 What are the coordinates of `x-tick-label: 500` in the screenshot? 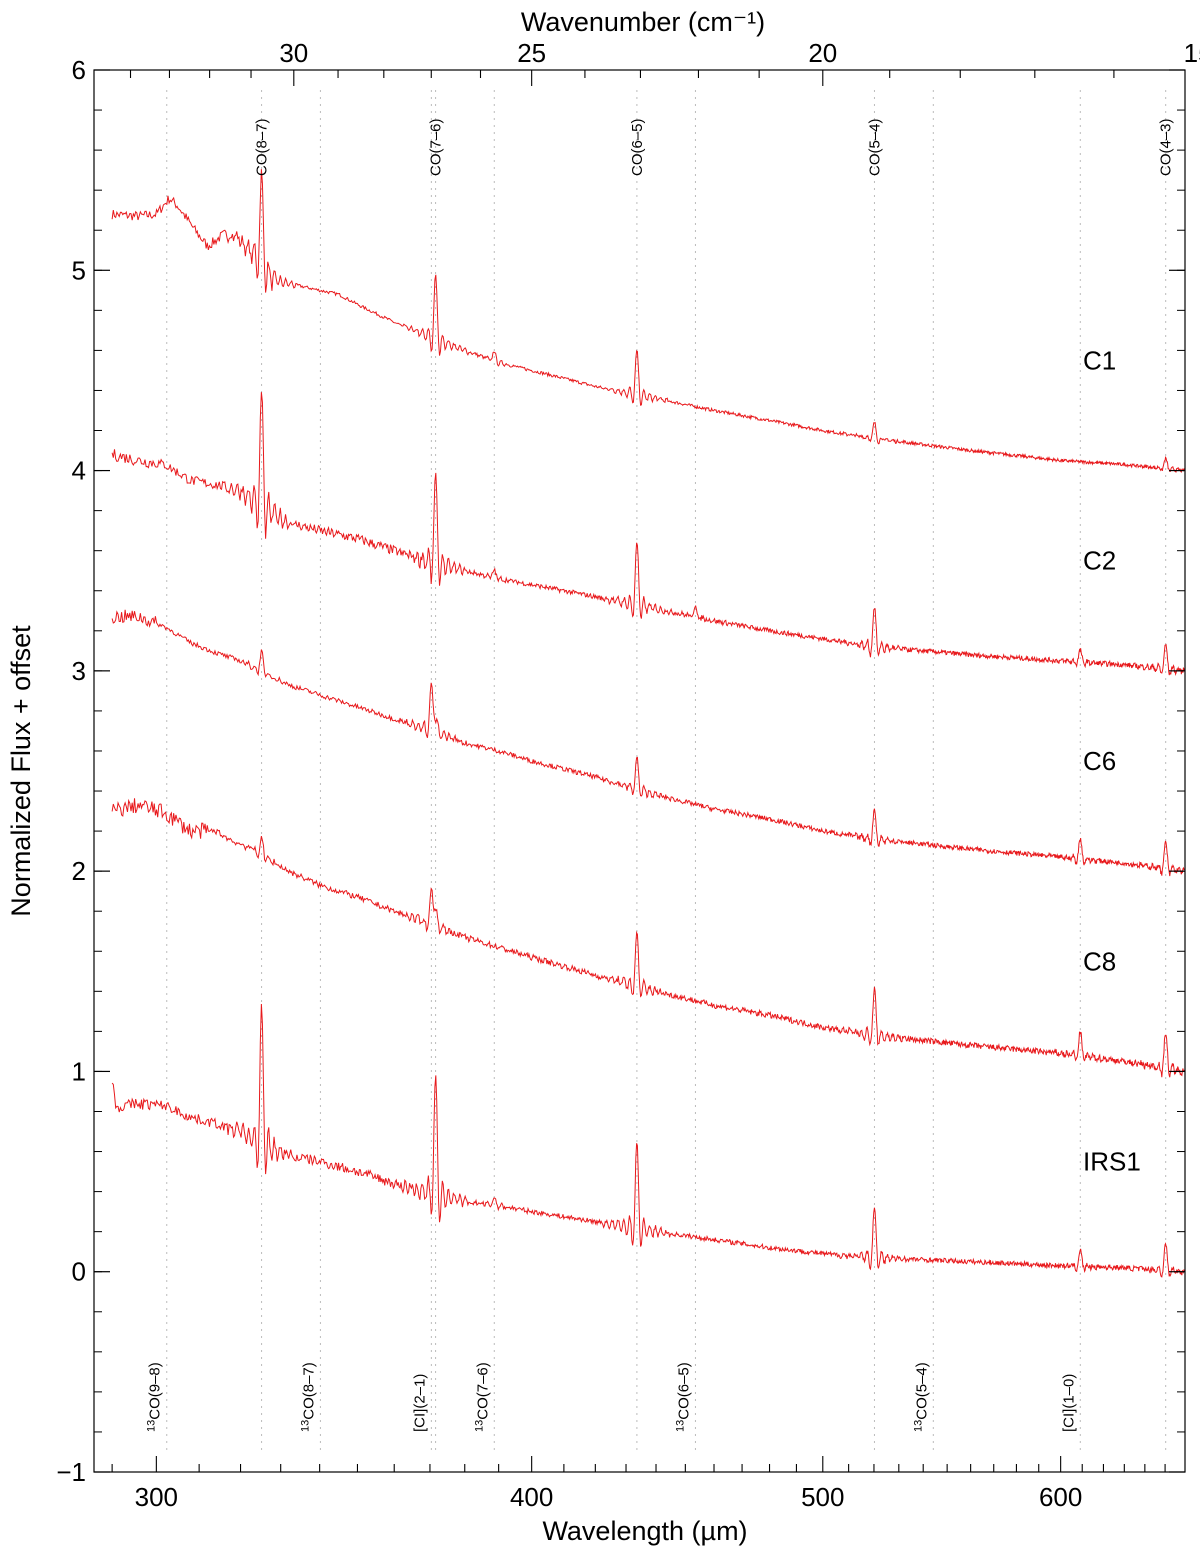 It's located at (822, 1497).